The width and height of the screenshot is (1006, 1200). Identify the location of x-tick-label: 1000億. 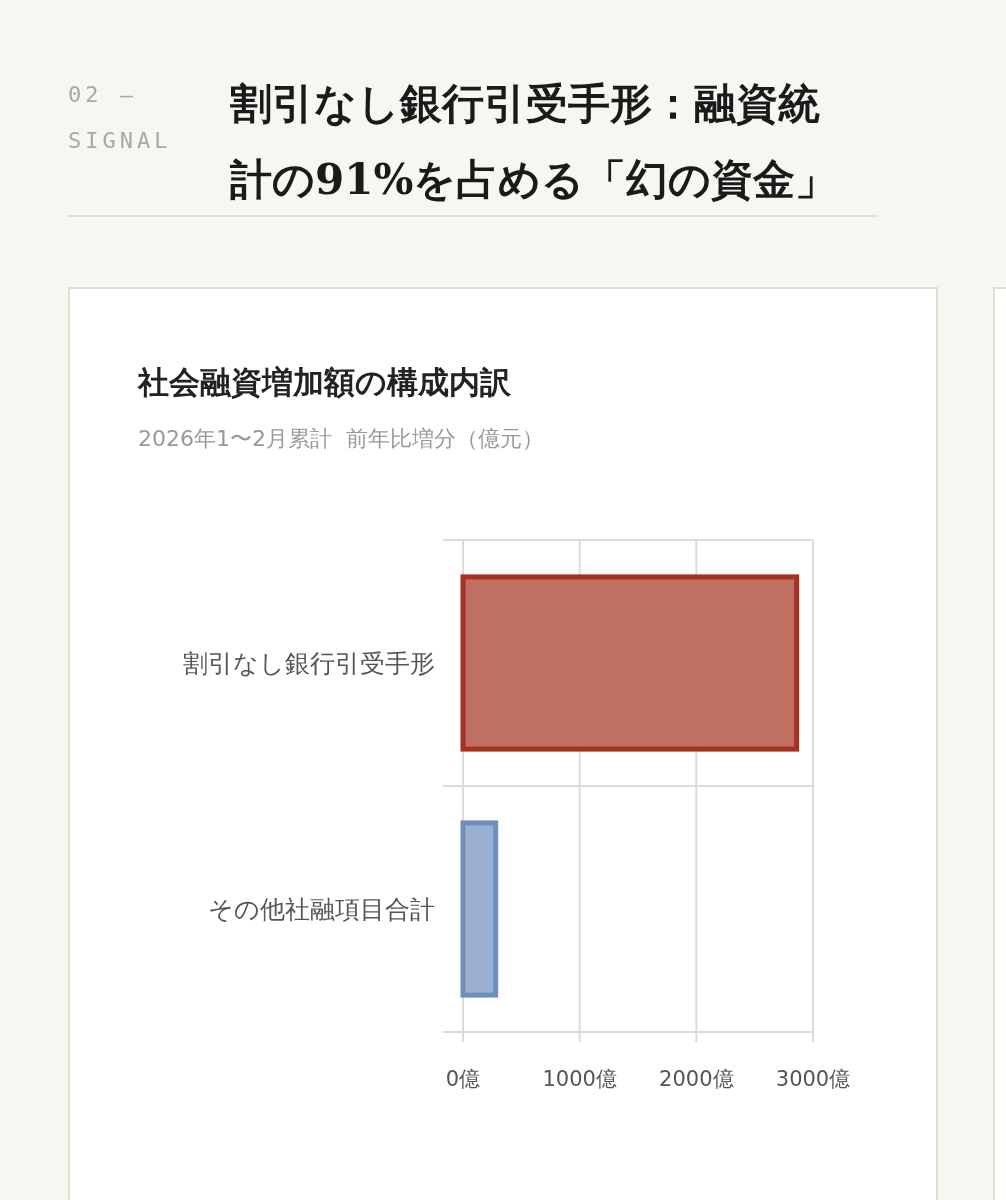
(579, 1079).